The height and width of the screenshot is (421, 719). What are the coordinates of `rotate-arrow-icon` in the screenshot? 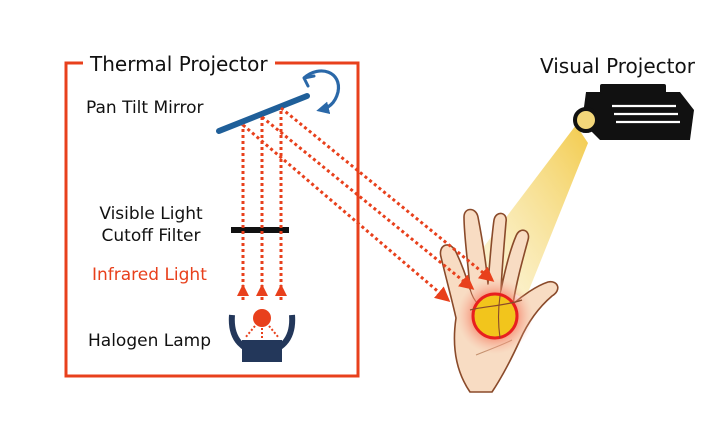 It's located at (321, 92).